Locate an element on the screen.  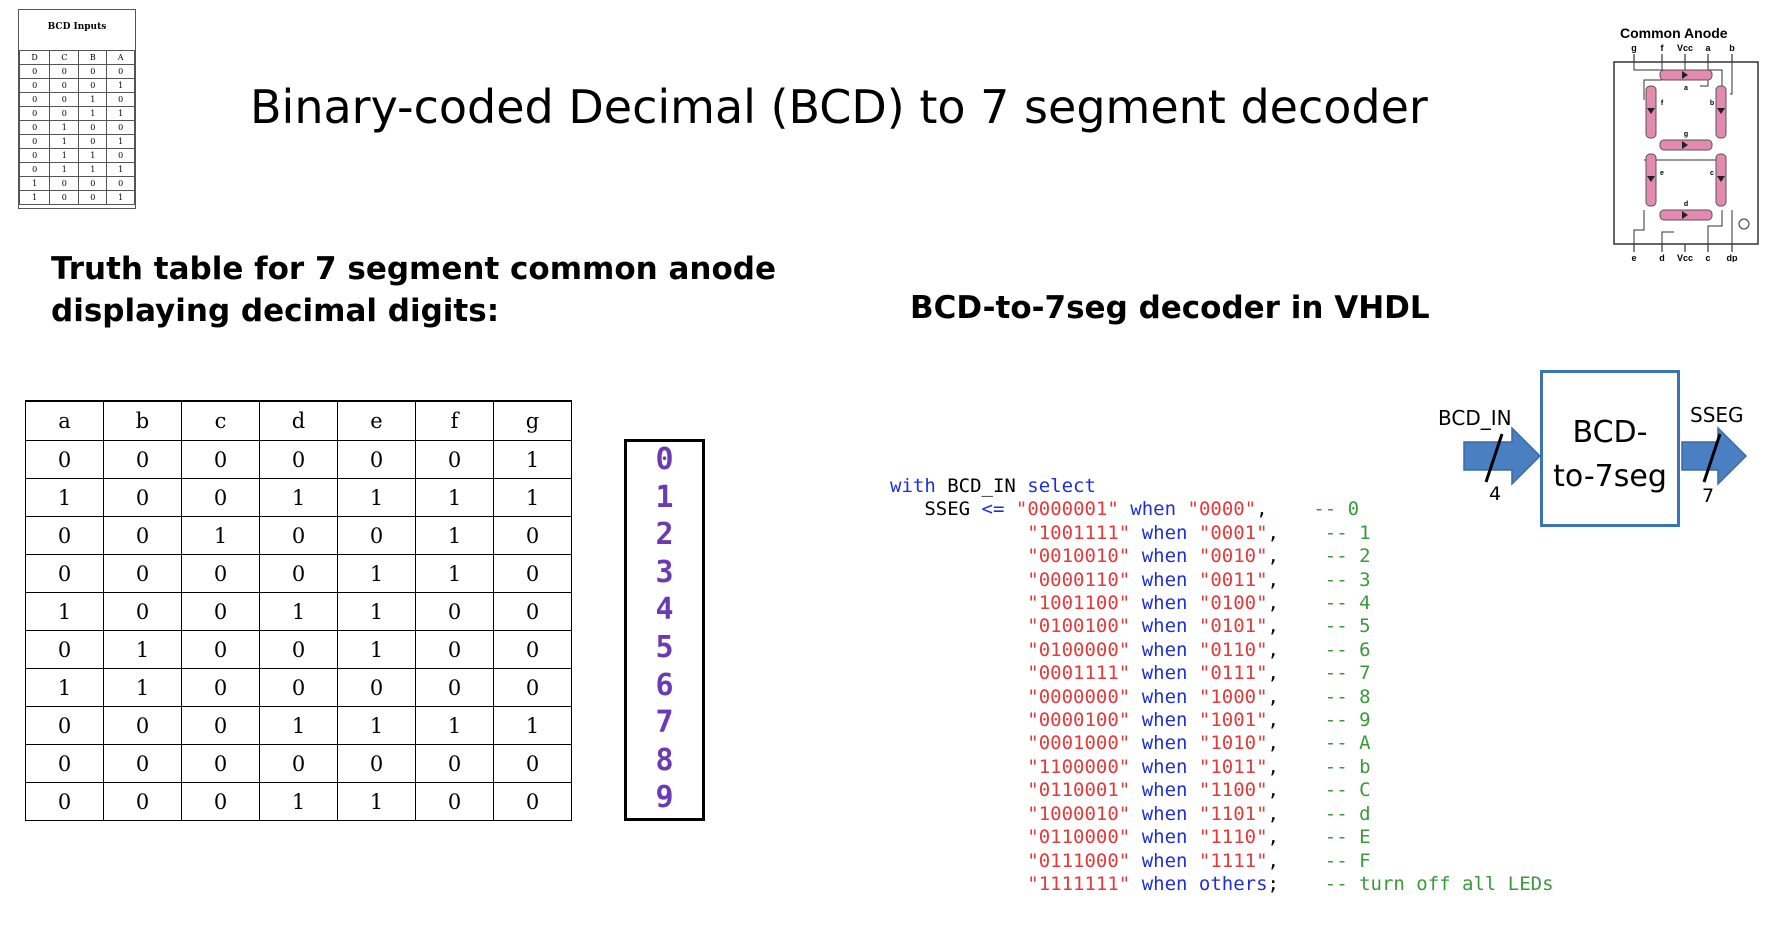
pin-label-top: a is located at coordinates (1708, 48).